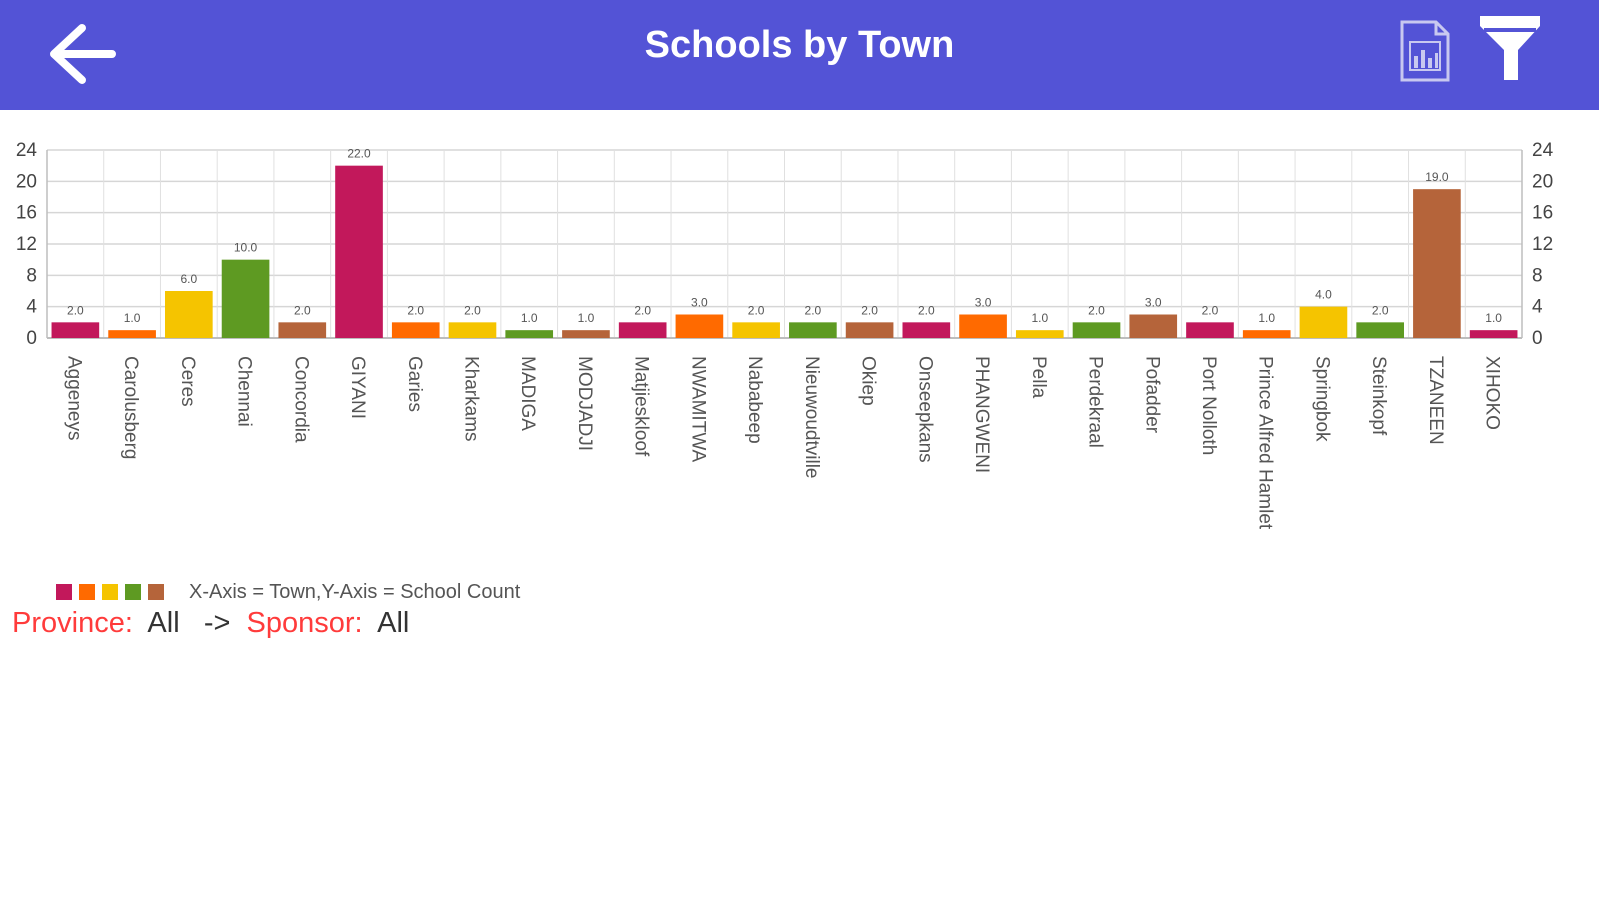  What do you see at coordinates (641, 406) in the screenshot?
I see `x-category-label: Matjieskloof` at bounding box center [641, 406].